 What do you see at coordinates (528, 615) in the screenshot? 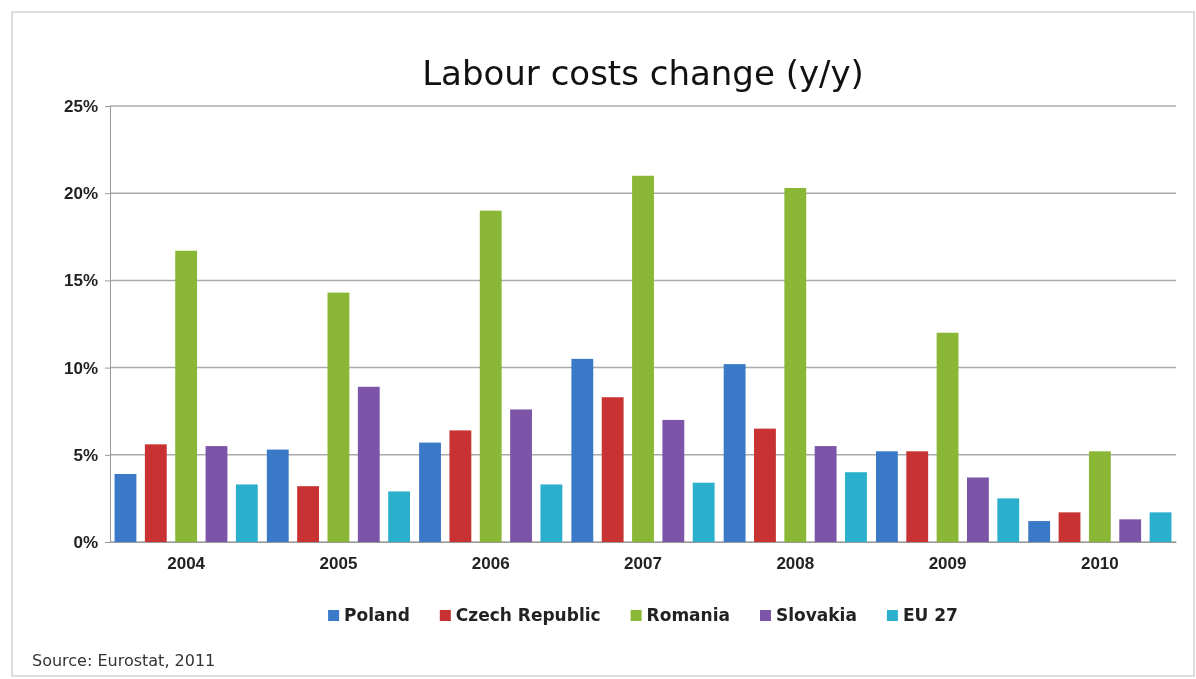
I see `legend-label: Czech Republic` at bounding box center [528, 615].